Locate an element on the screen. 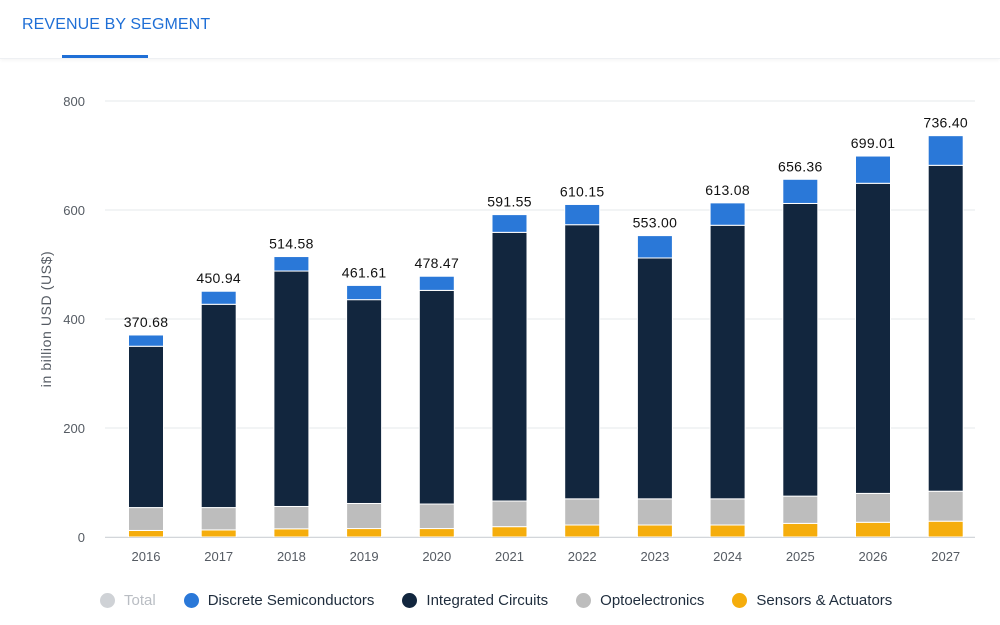 The width and height of the screenshot is (1000, 625). total-label: 736.40 is located at coordinates (945, 123).